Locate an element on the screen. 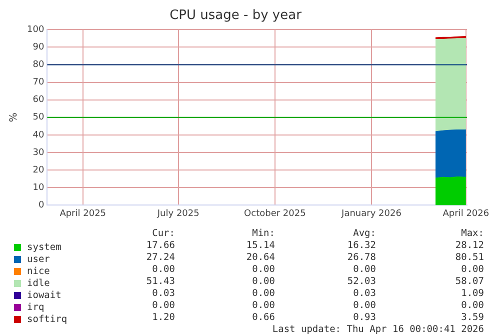  y-tick-label: 50 is located at coordinates (38, 117).